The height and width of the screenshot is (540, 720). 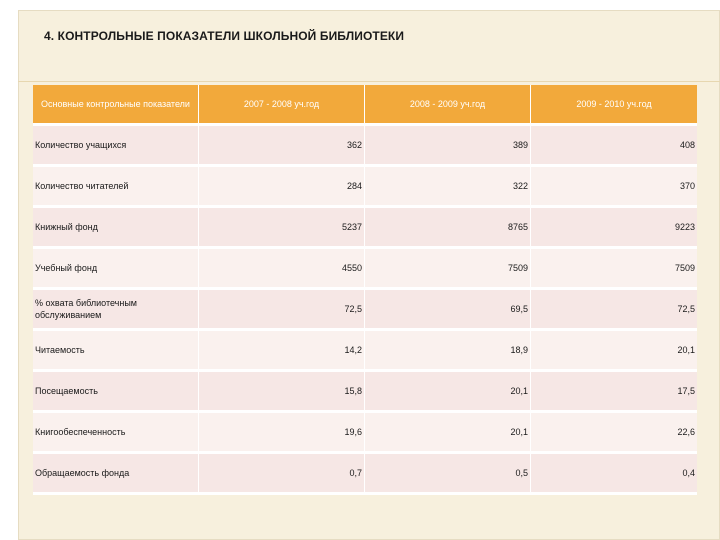 What do you see at coordinates (448, 105) in the screenshot?
I see `header-year-2008-2009: 2008 - 2009 уч.год` at bounding box center [448, 105].